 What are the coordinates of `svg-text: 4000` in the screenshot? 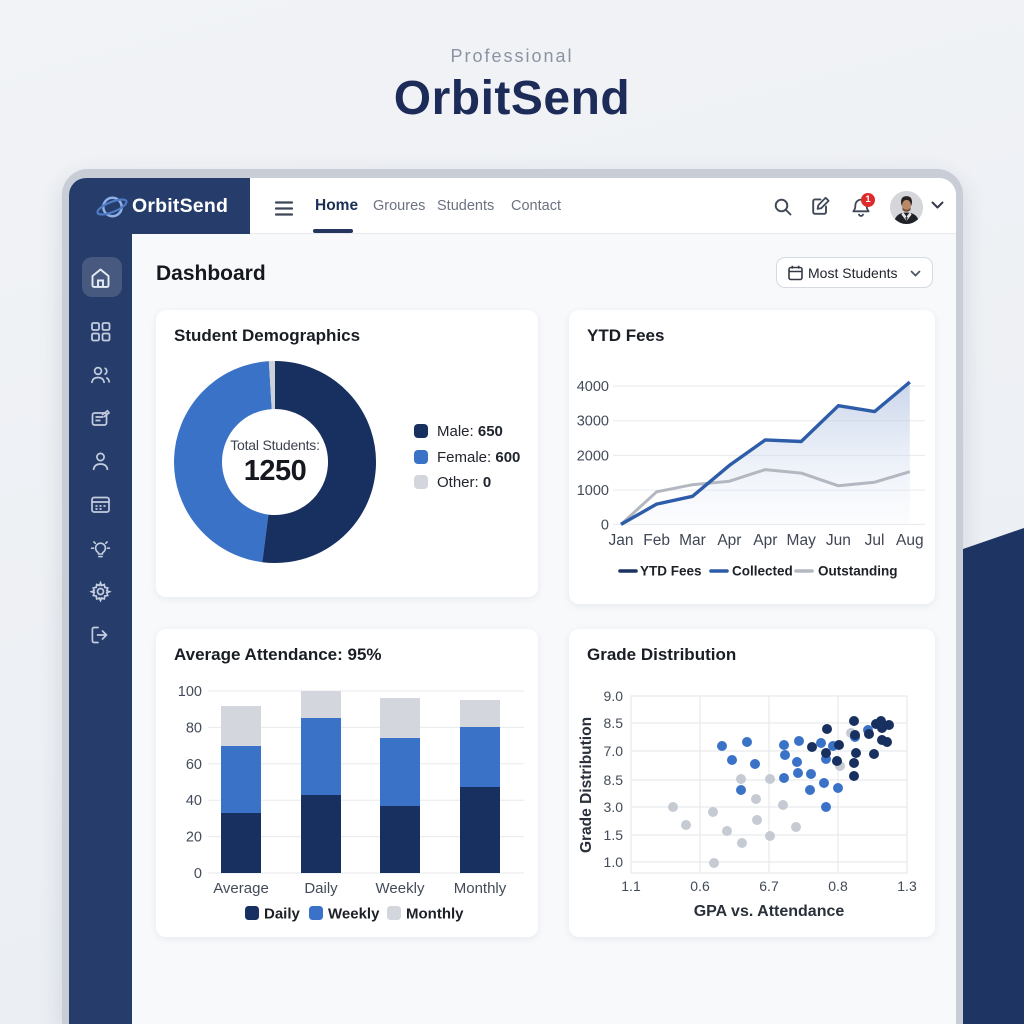 It's located at (593, 387).